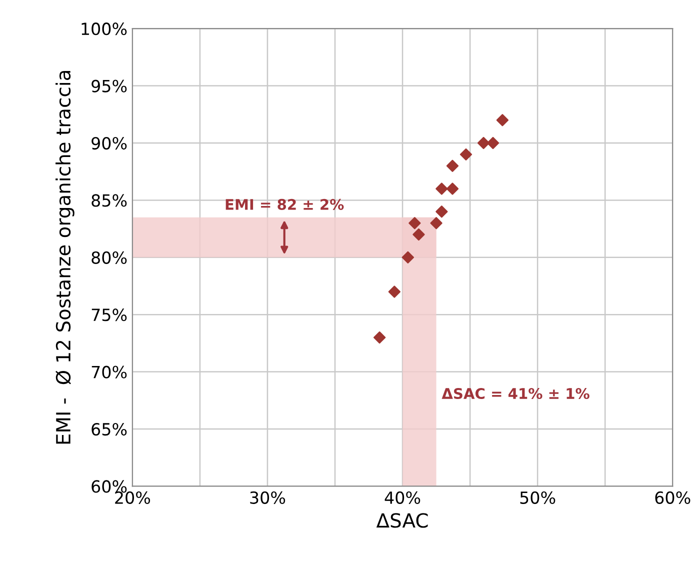 The height and width of the screenshot is (572, 697). What do you see at coordinates (285, 204) in the screenshot?
I see `band-label: EMI = 82 ± 2%` at bounding box center [285, 204].